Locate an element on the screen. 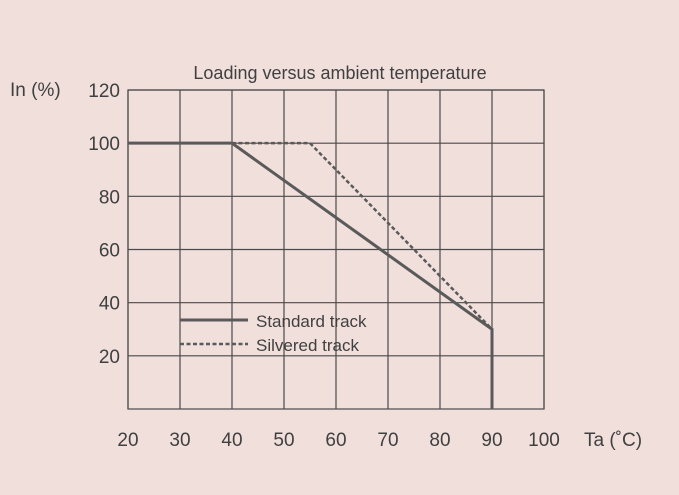 This screenshot has width=679, height=495. y-tick-label: 40 is located at coordinates (109, 304).